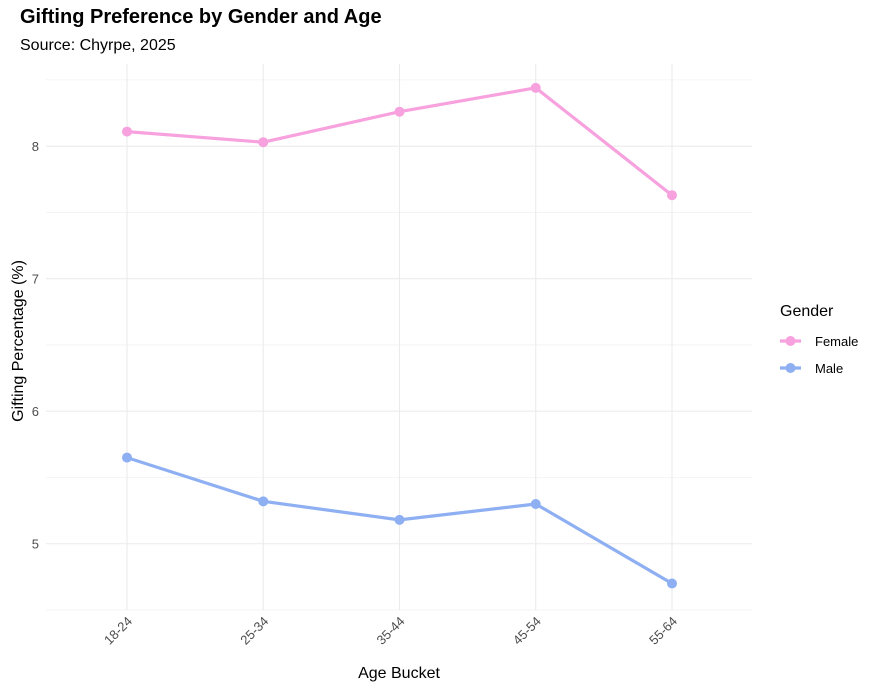  I want to click on legend: Gender Female Male, so click(819, 339).